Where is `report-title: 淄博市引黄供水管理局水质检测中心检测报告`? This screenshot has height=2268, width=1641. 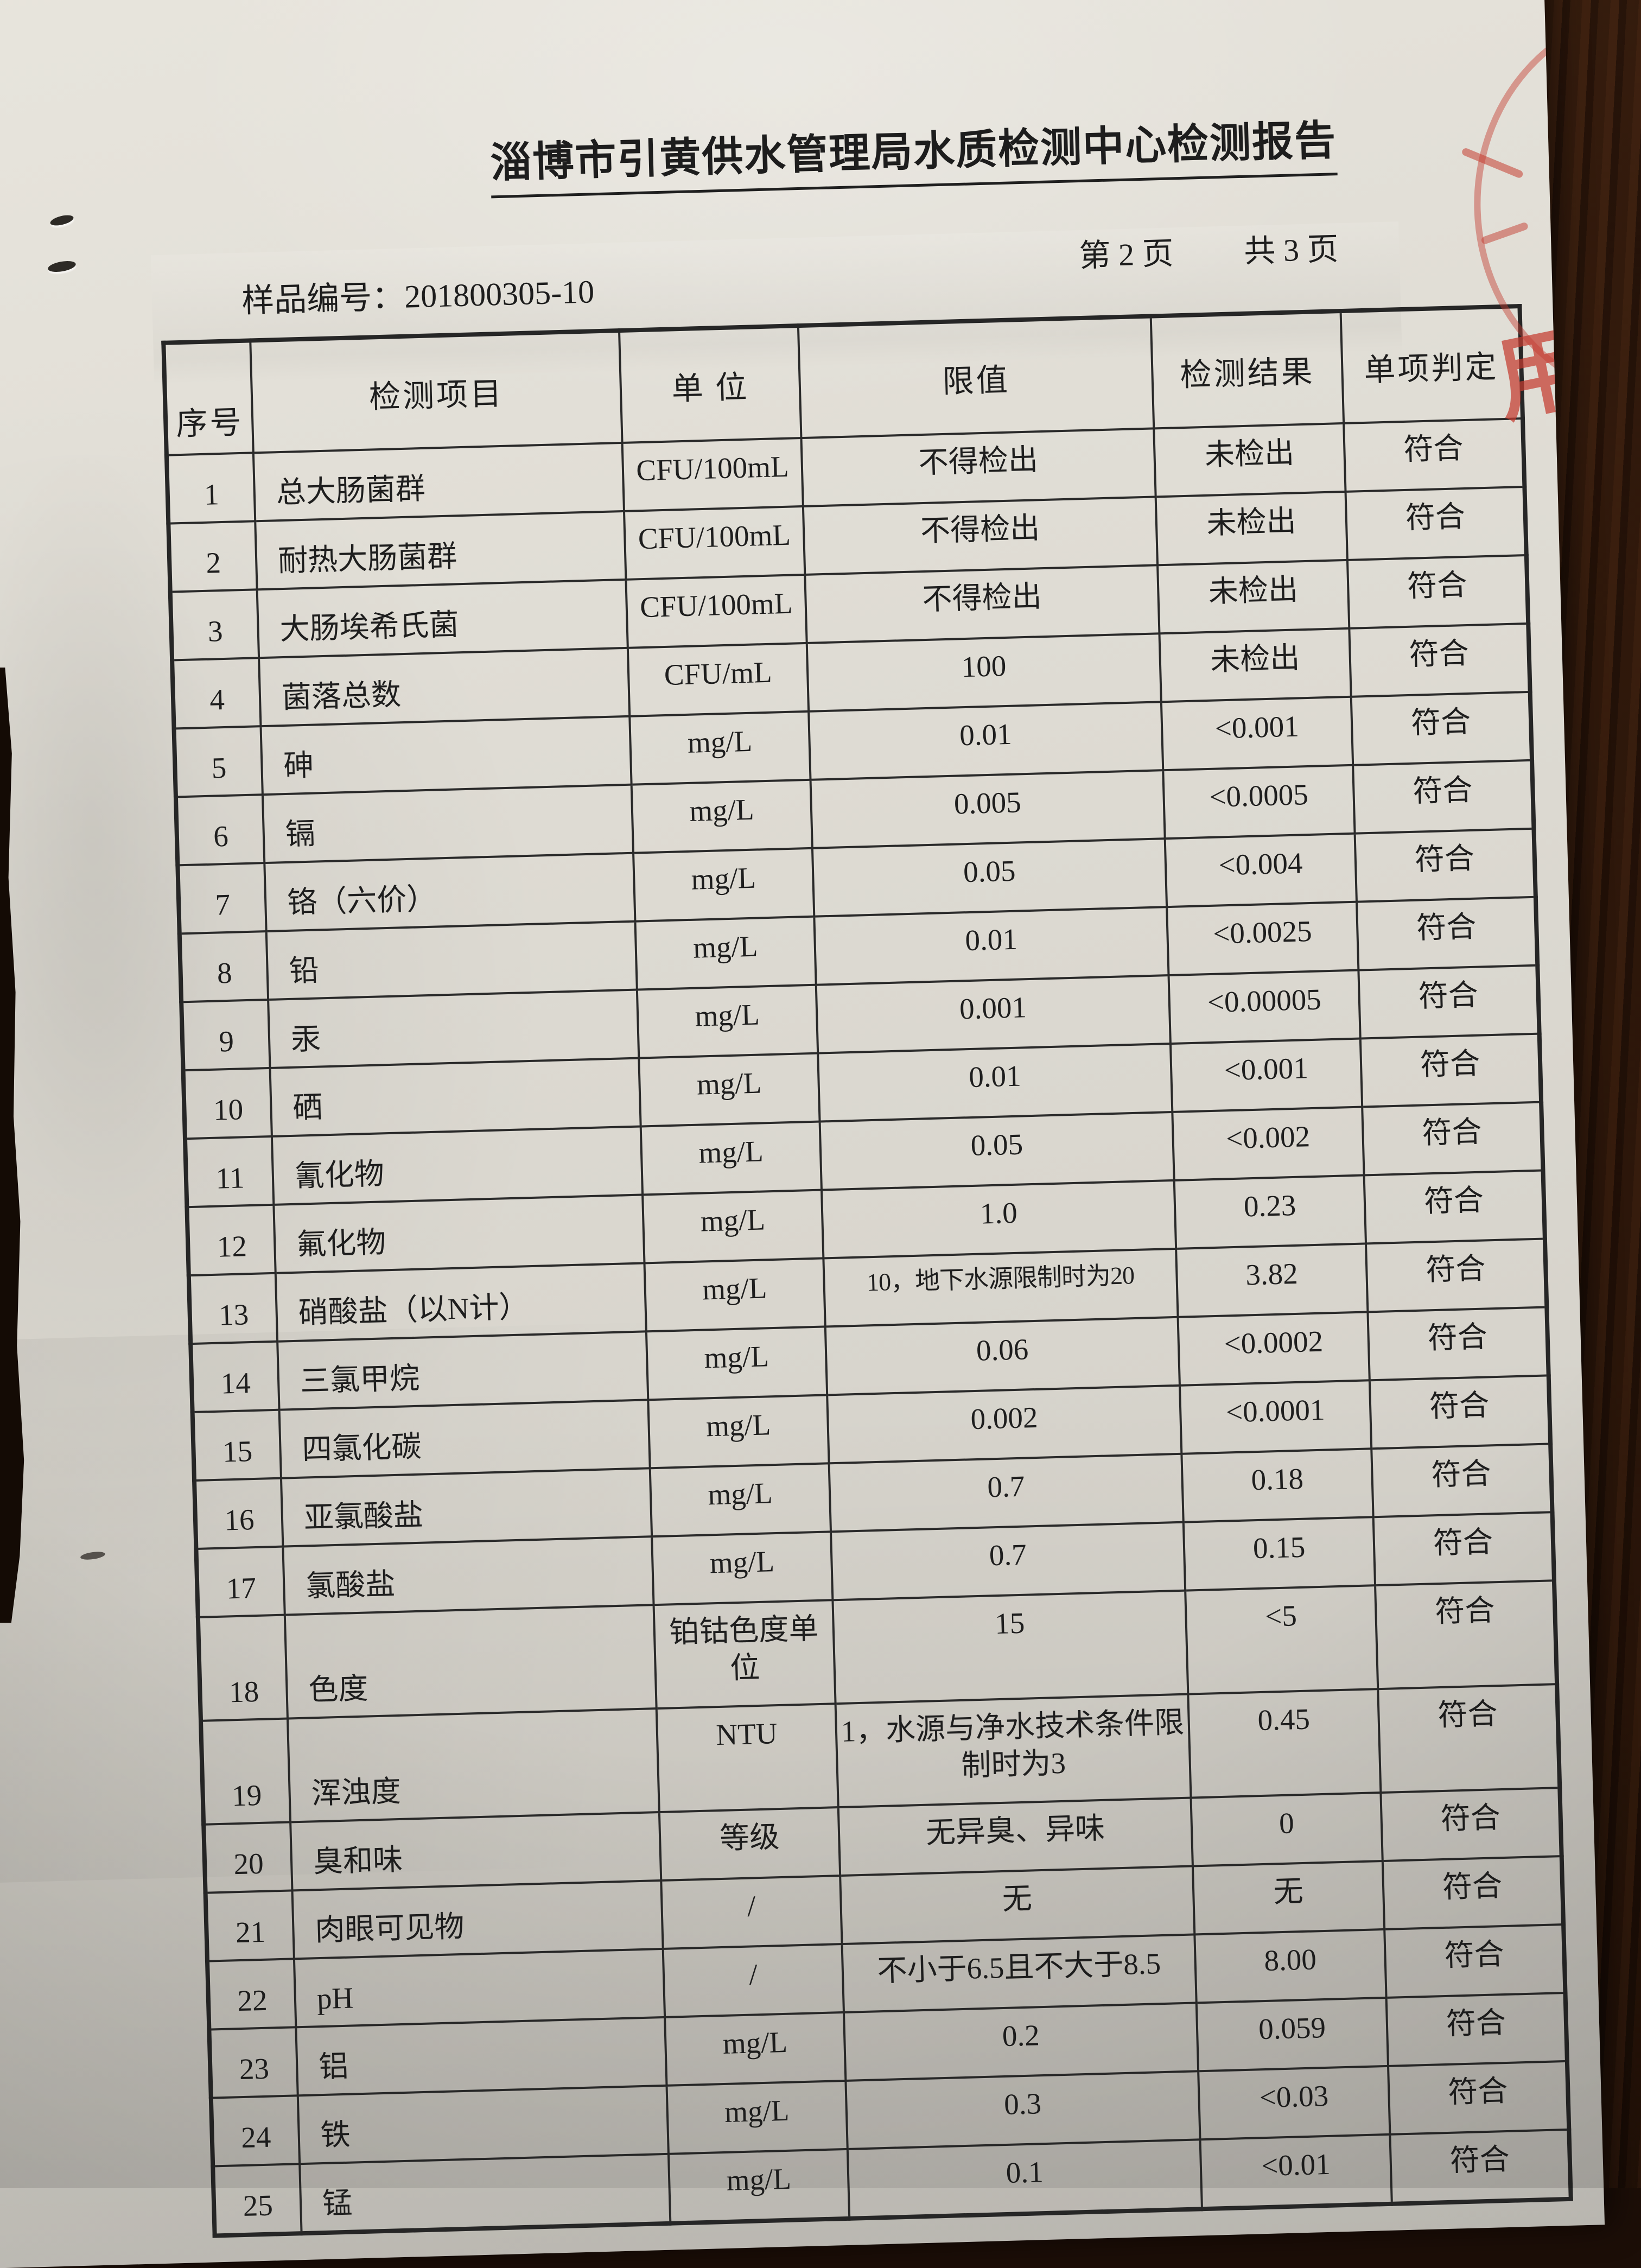
report-title: 淄博市引黄供水管理局水质检测中心检测报告 is located at coordinates (913, 152).